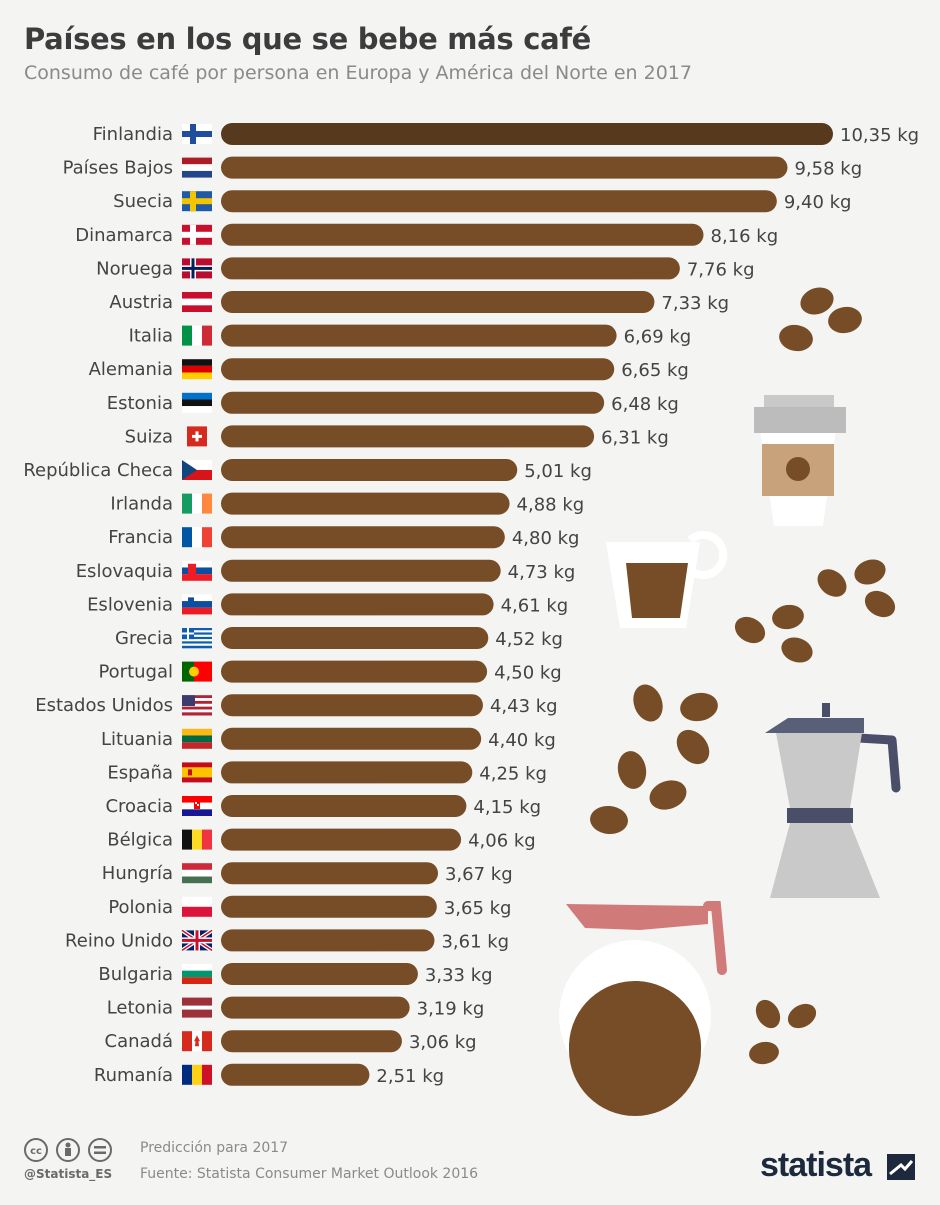 This screenshot has width=940, height=1205. I want to click on croatia-flag-icon, so click(197, 806).